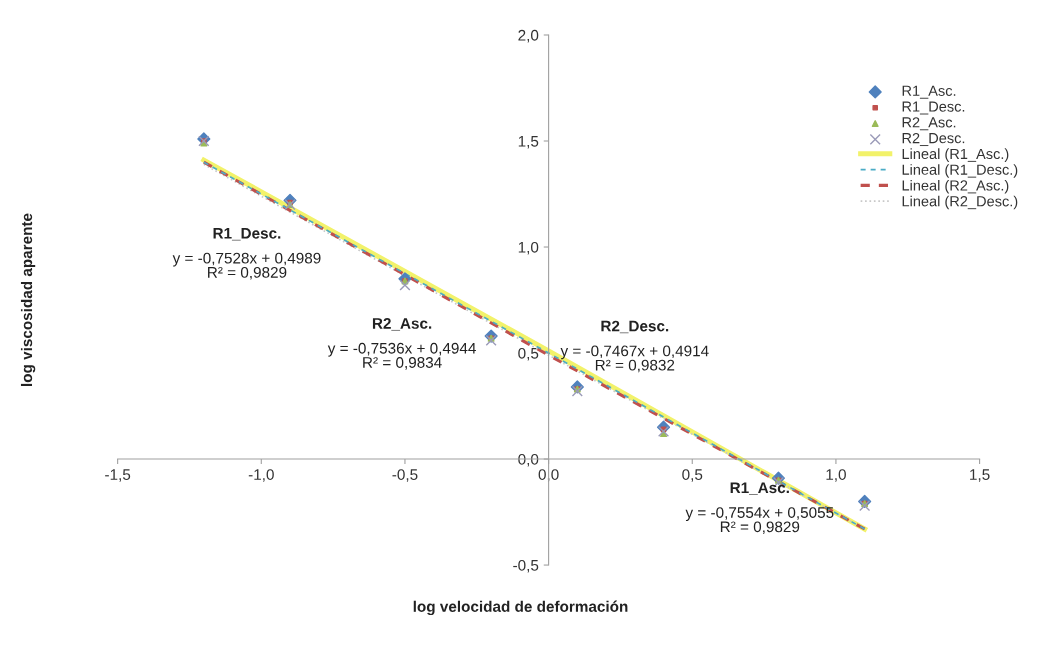  Describe the element at coordinates (118, 475) in the screenshot. I see `x-tick-label: -1,5` at that location.